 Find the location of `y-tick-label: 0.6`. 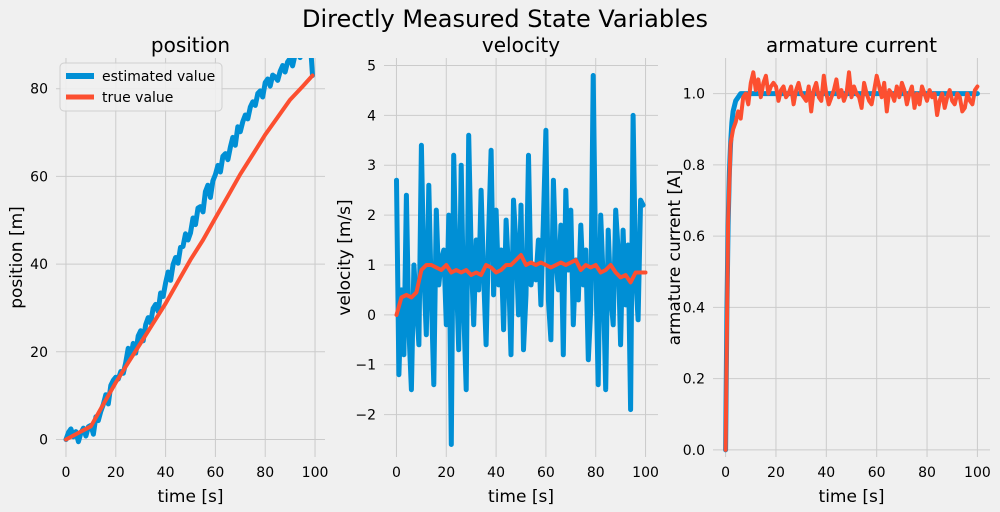

y-tick-label: 0.6 is located at coordinates (694, 237).